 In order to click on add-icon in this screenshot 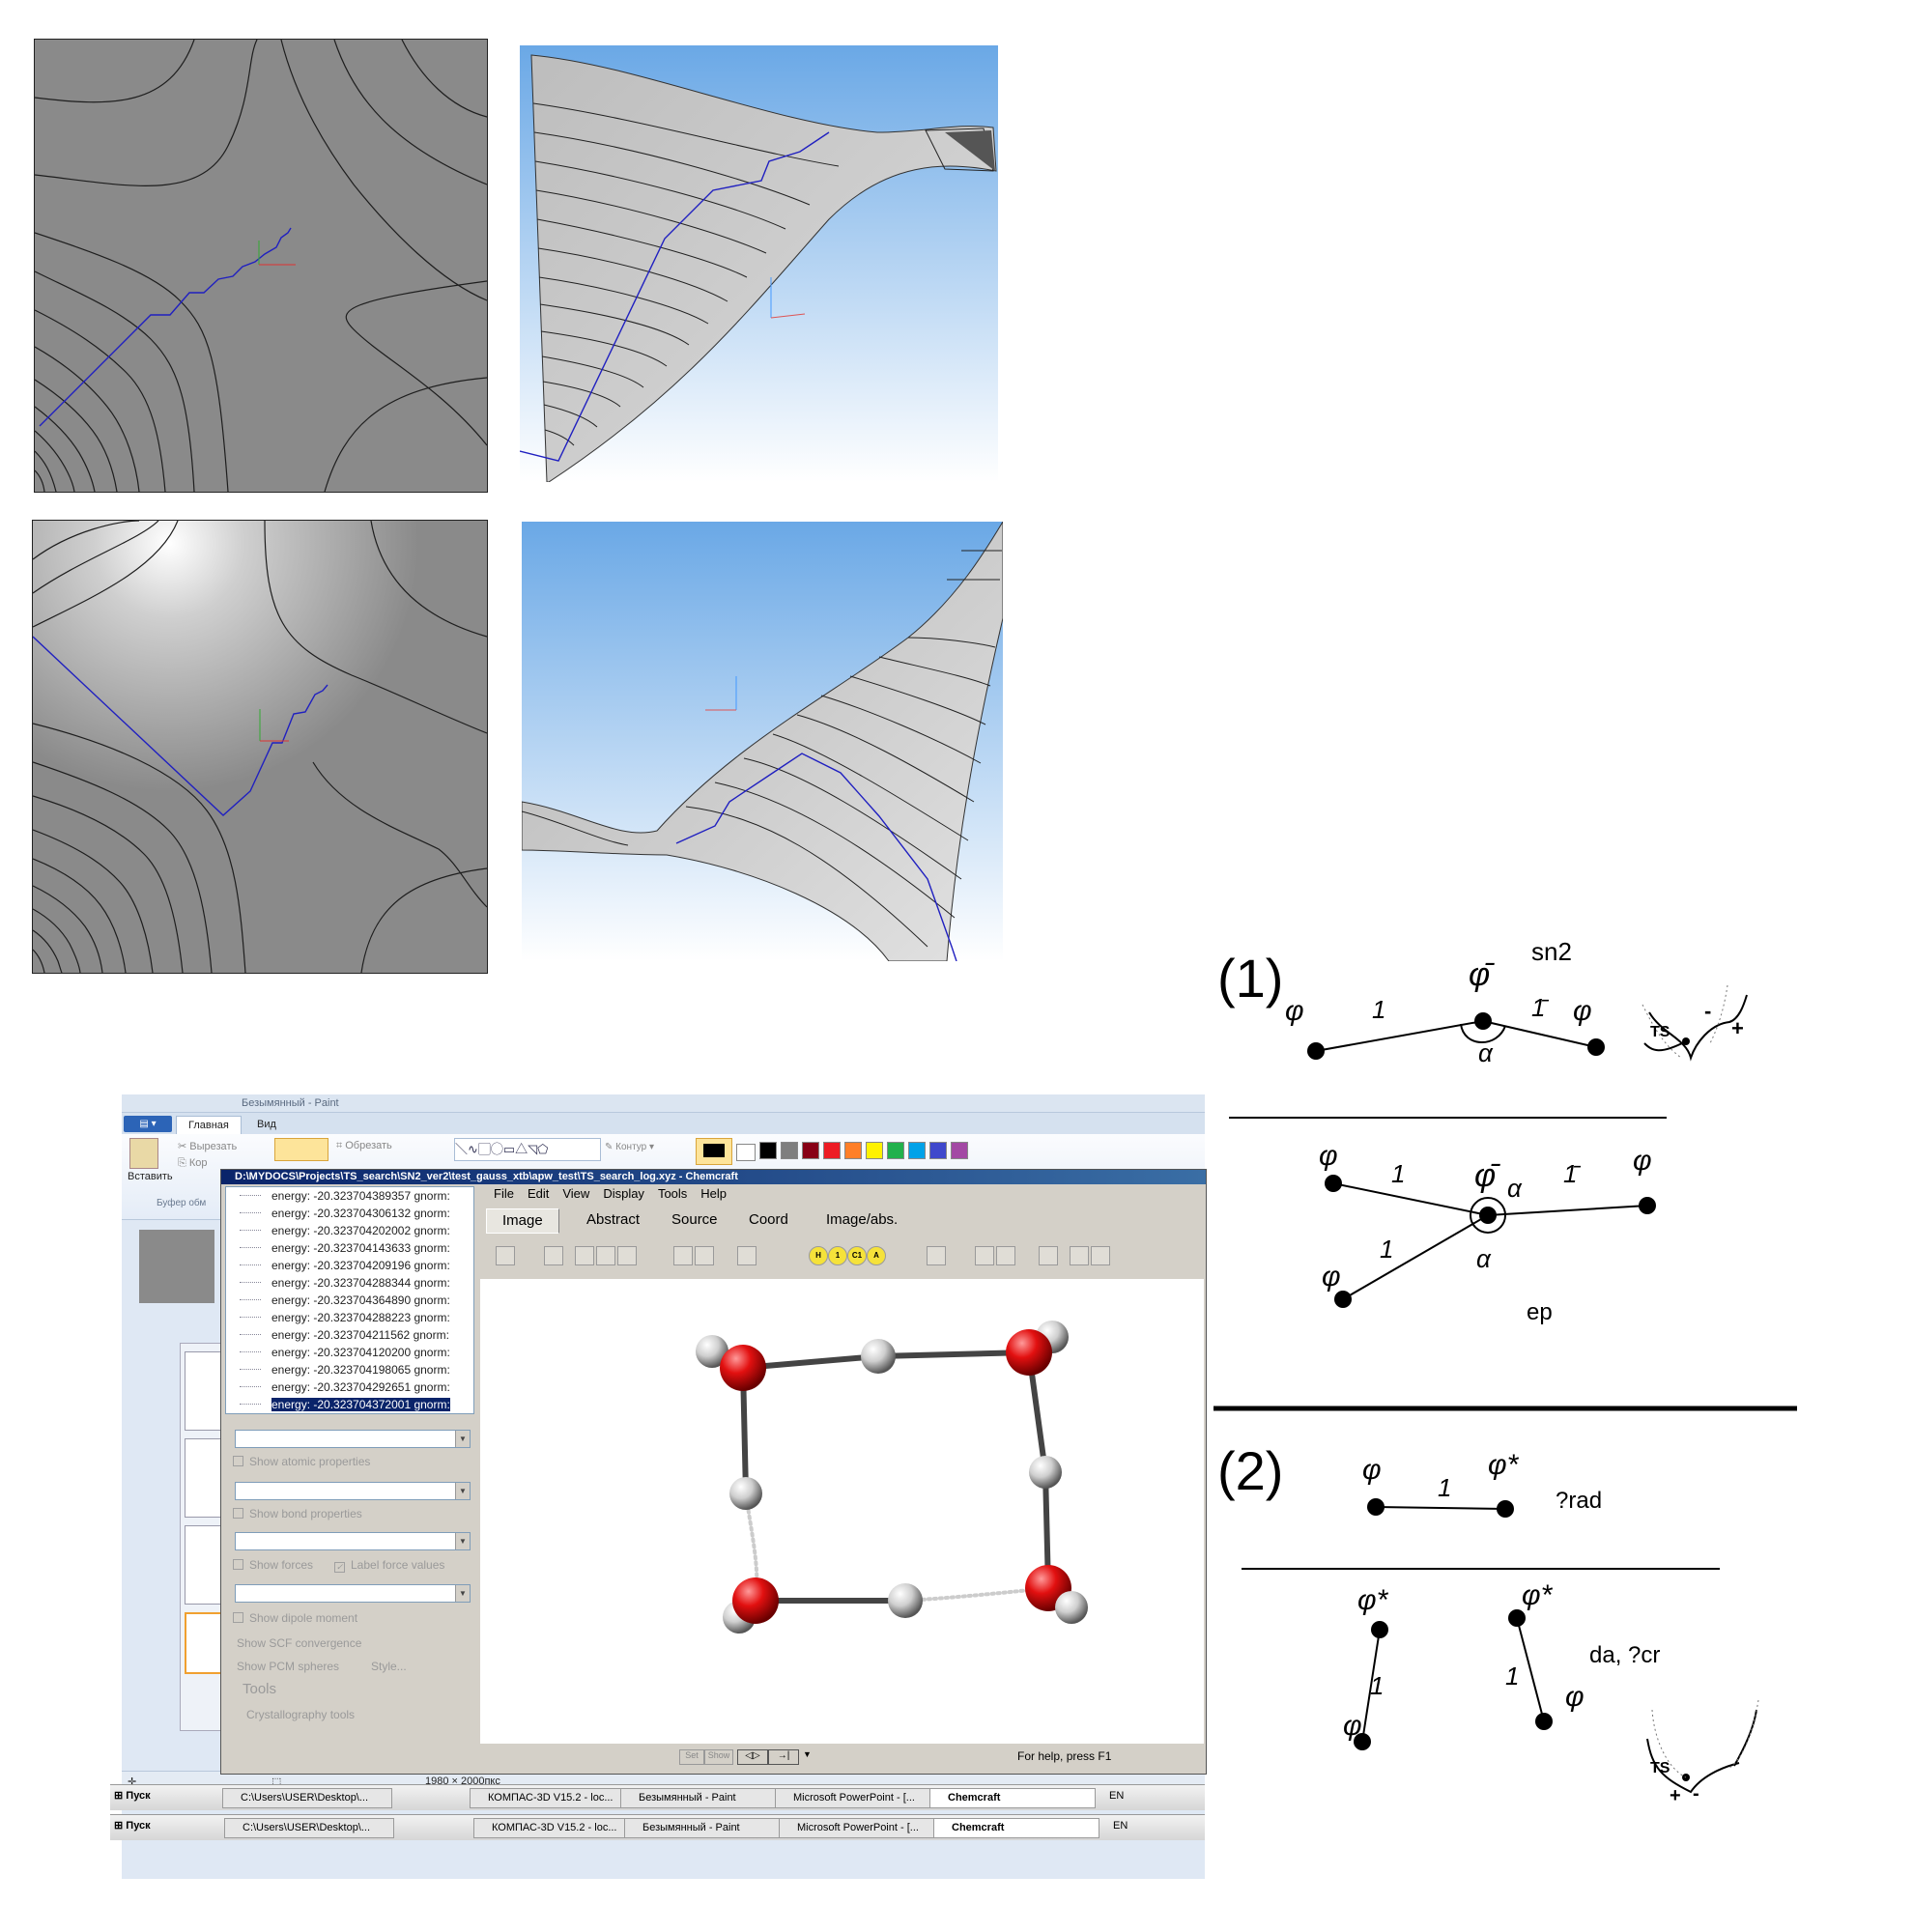, I will do `click(1100, 1255)`.